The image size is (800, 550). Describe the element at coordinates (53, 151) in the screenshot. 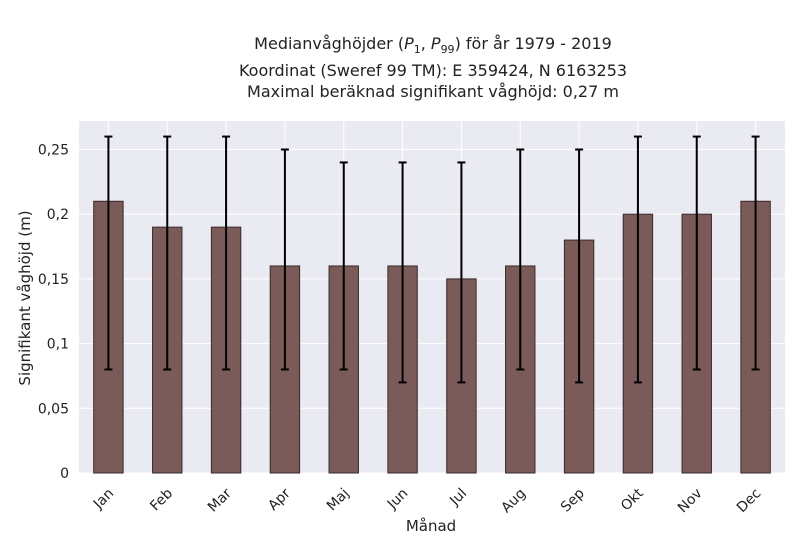

I see `y-tick-label: 0,25` at that location.